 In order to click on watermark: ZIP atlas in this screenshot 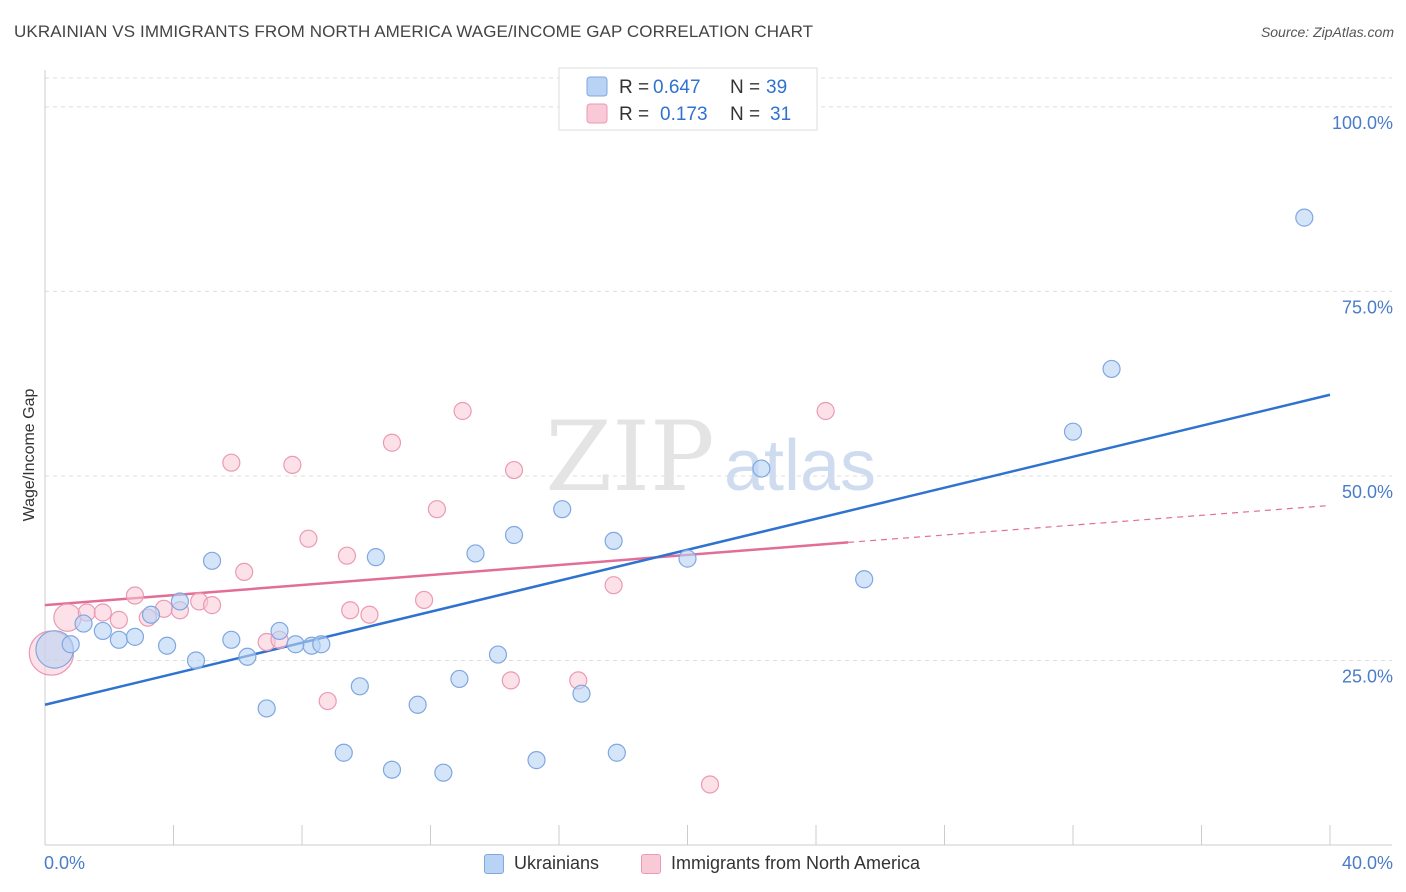, I will do `click(710, 457)`.